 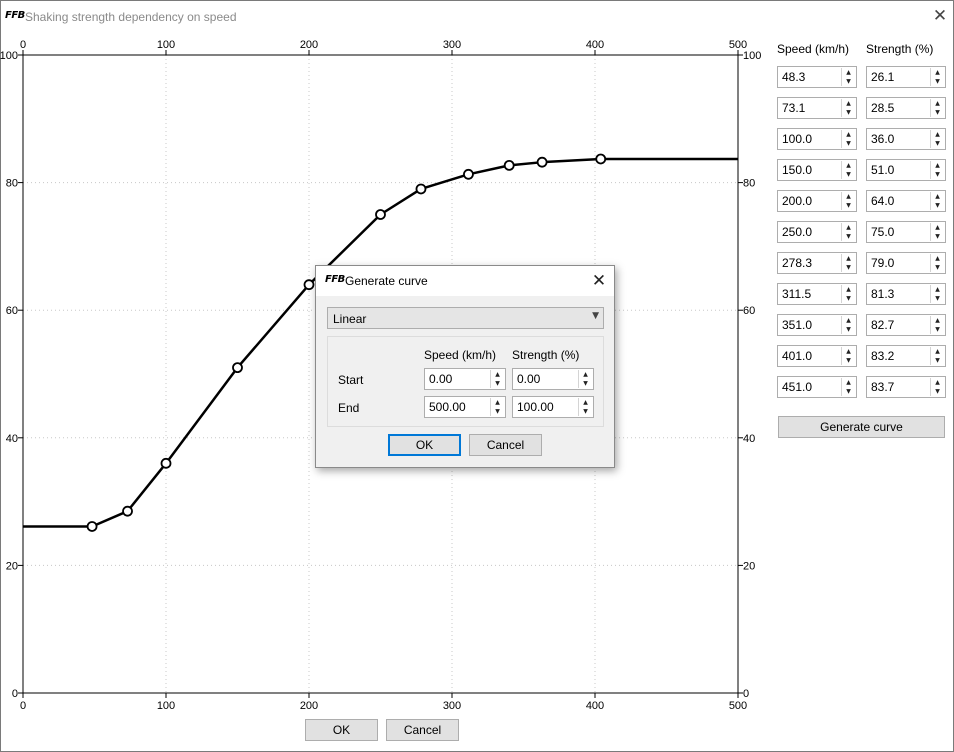 What do you see at coordinates (341, 730) in the screenshot?
I see `ok-button: OK` at bounding box center [341, 730].